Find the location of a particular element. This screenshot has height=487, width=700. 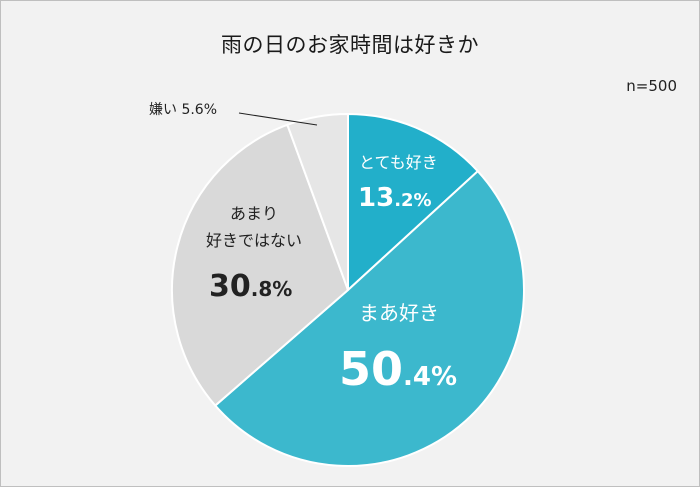

label-very-like: とても好き is located at coordinates (398, 162).